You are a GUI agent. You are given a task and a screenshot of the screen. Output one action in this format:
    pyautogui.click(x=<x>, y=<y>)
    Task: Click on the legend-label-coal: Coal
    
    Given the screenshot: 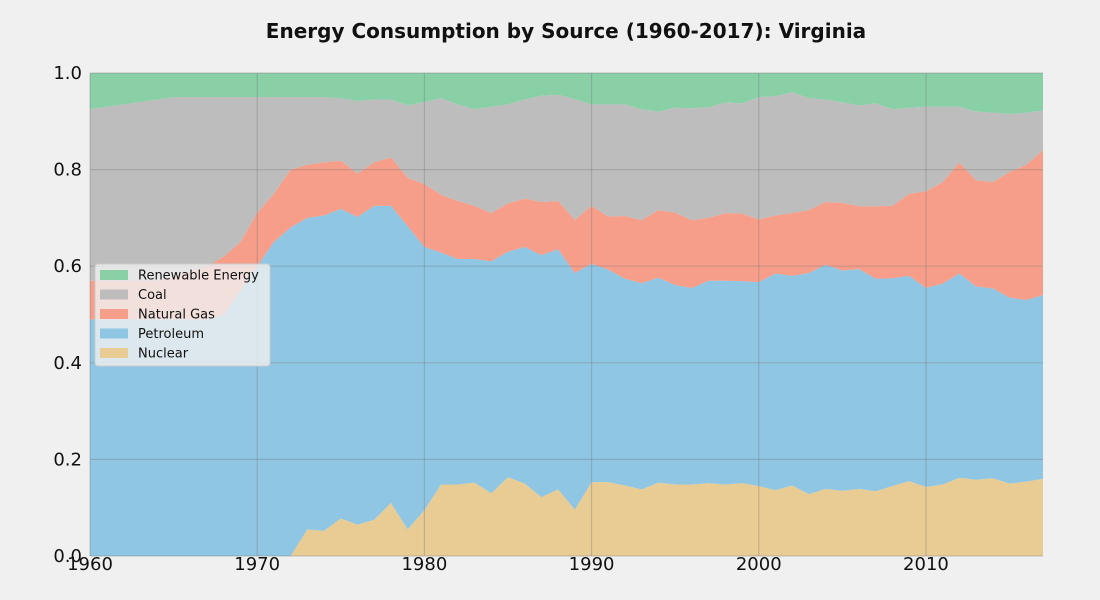 What is the action you would take?
    pyautogui.click(x=152, y=295)
    